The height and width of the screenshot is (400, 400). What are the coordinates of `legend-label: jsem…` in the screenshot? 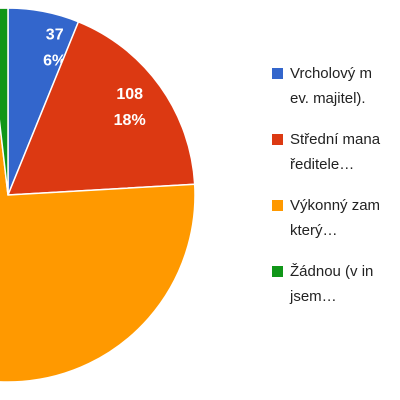 It's located at (313, 296).